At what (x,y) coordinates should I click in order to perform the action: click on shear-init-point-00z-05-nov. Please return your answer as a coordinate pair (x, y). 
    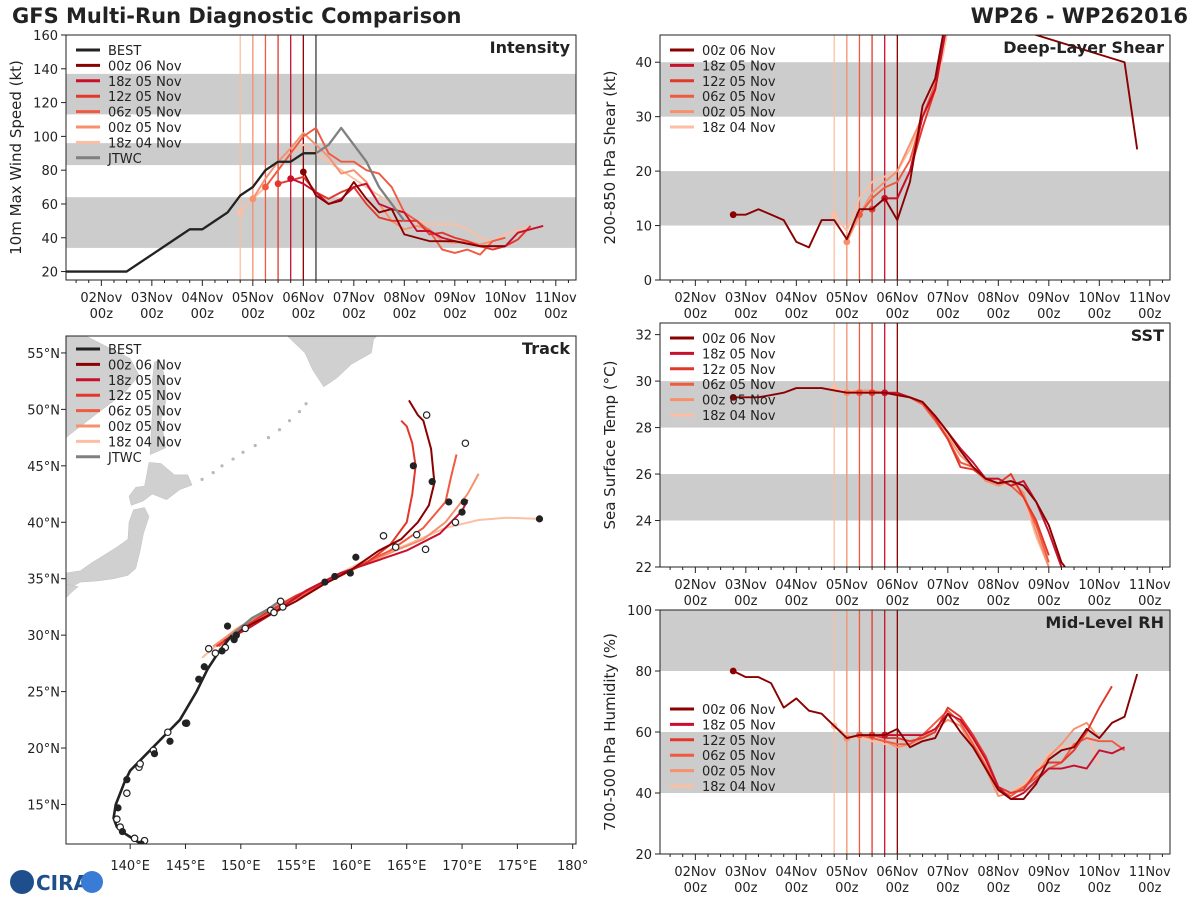
    Looking at the image, I should click on (847, 242).